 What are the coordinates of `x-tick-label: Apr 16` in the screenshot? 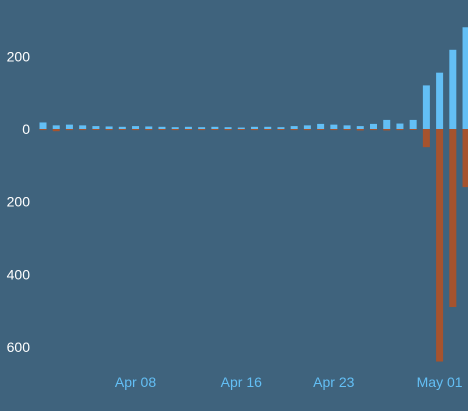 It's located at (241, 382).